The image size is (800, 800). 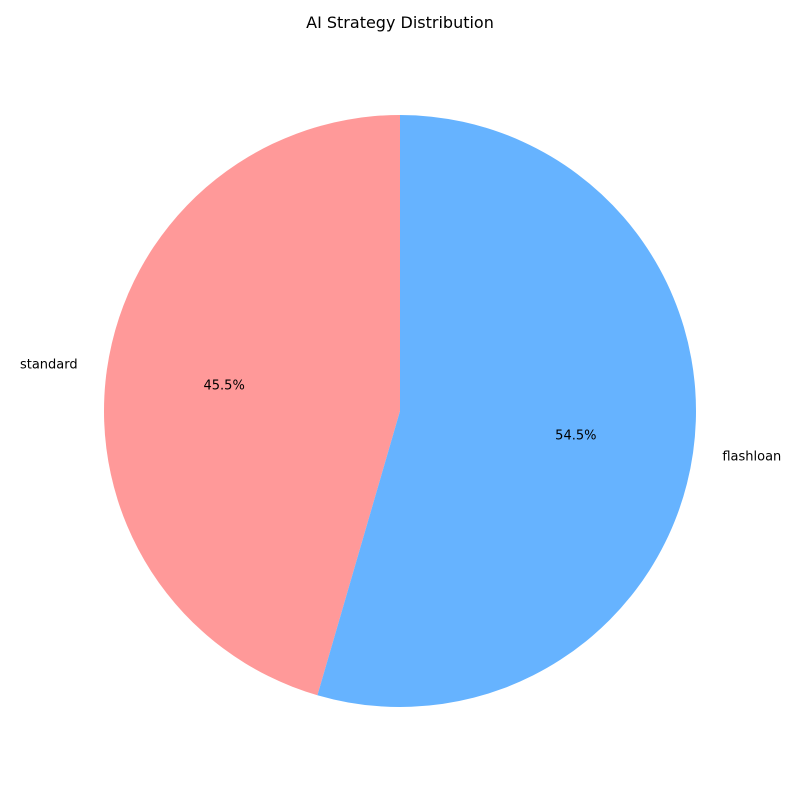 I want to click on slice-percent-flashloan: 54.5%, so click(x=575, y=436).